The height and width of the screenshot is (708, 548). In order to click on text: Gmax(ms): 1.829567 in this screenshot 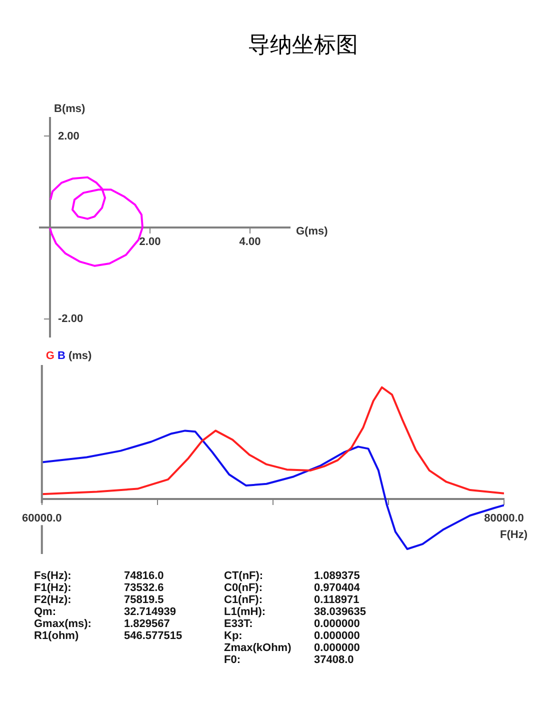, I will do `click(102, 624)`.